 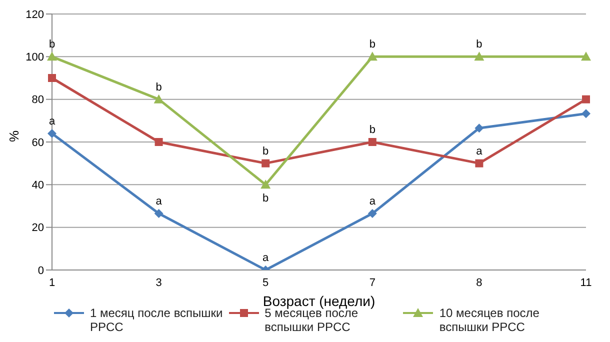 What do you see at coordinates (265, 282) in the screenshot?
I see `x-tick-label: 5` at bounding box center [265, 282].